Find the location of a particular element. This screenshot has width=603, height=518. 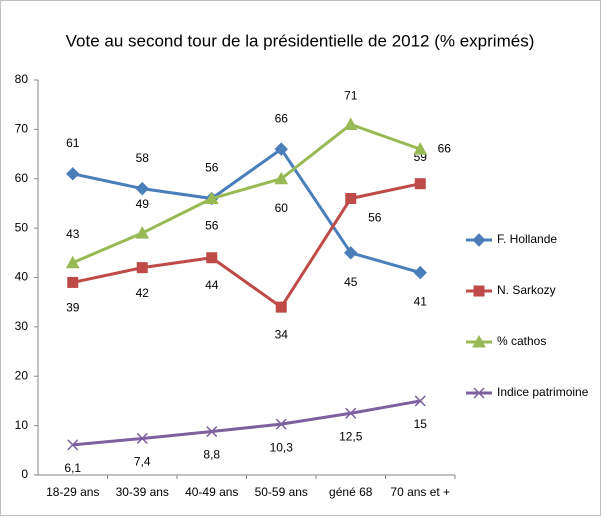

legend-label: Indice patrimoine is located at coordinates (543, 392).